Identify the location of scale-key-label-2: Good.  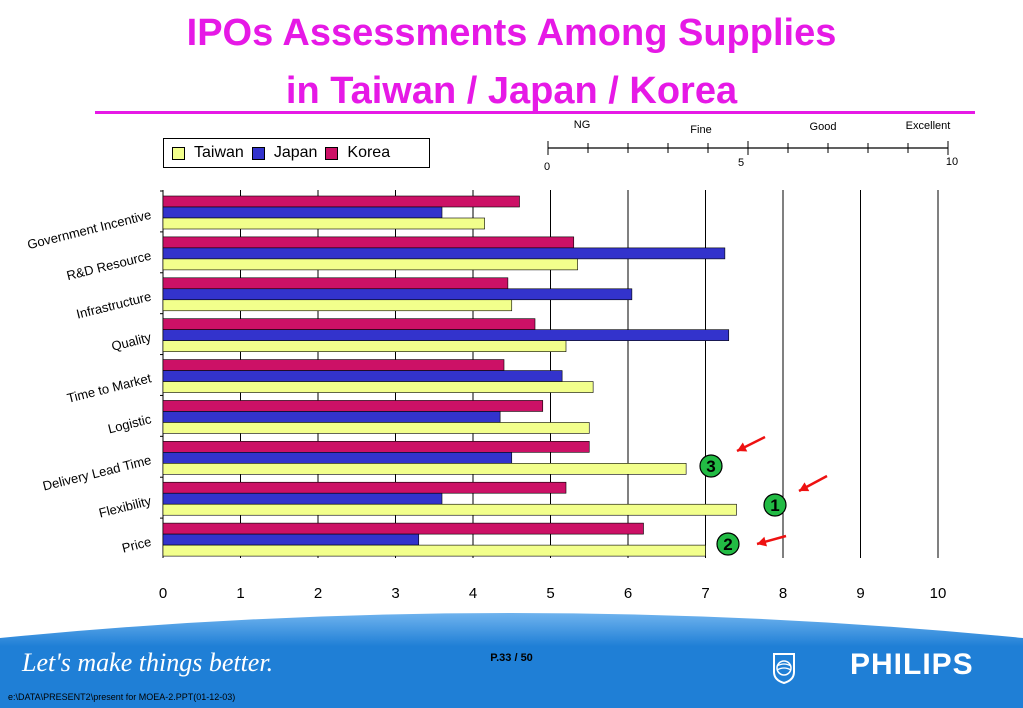
(823, 127).